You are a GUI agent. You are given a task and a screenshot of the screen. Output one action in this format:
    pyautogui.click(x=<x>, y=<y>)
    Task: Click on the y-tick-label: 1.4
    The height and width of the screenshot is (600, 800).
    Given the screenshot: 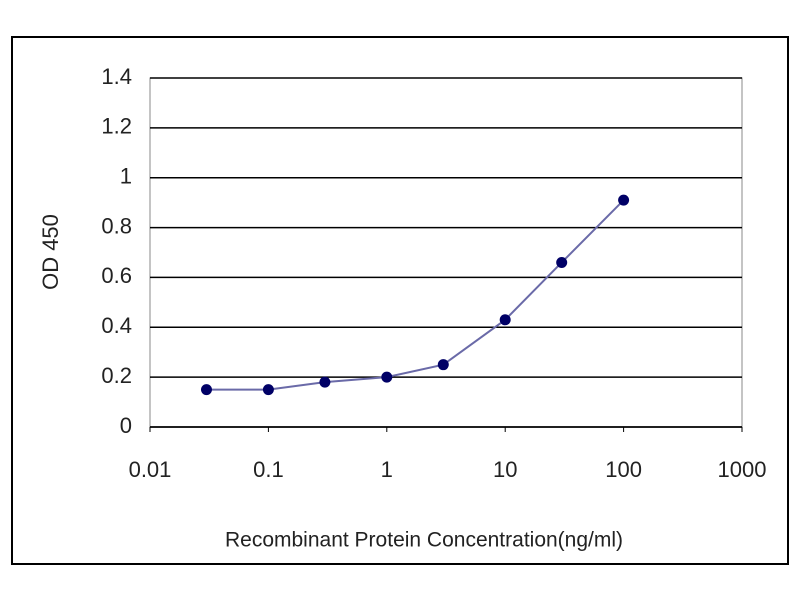 What is the action you would take?
    pyautogui.click(x=116, y=76)
    